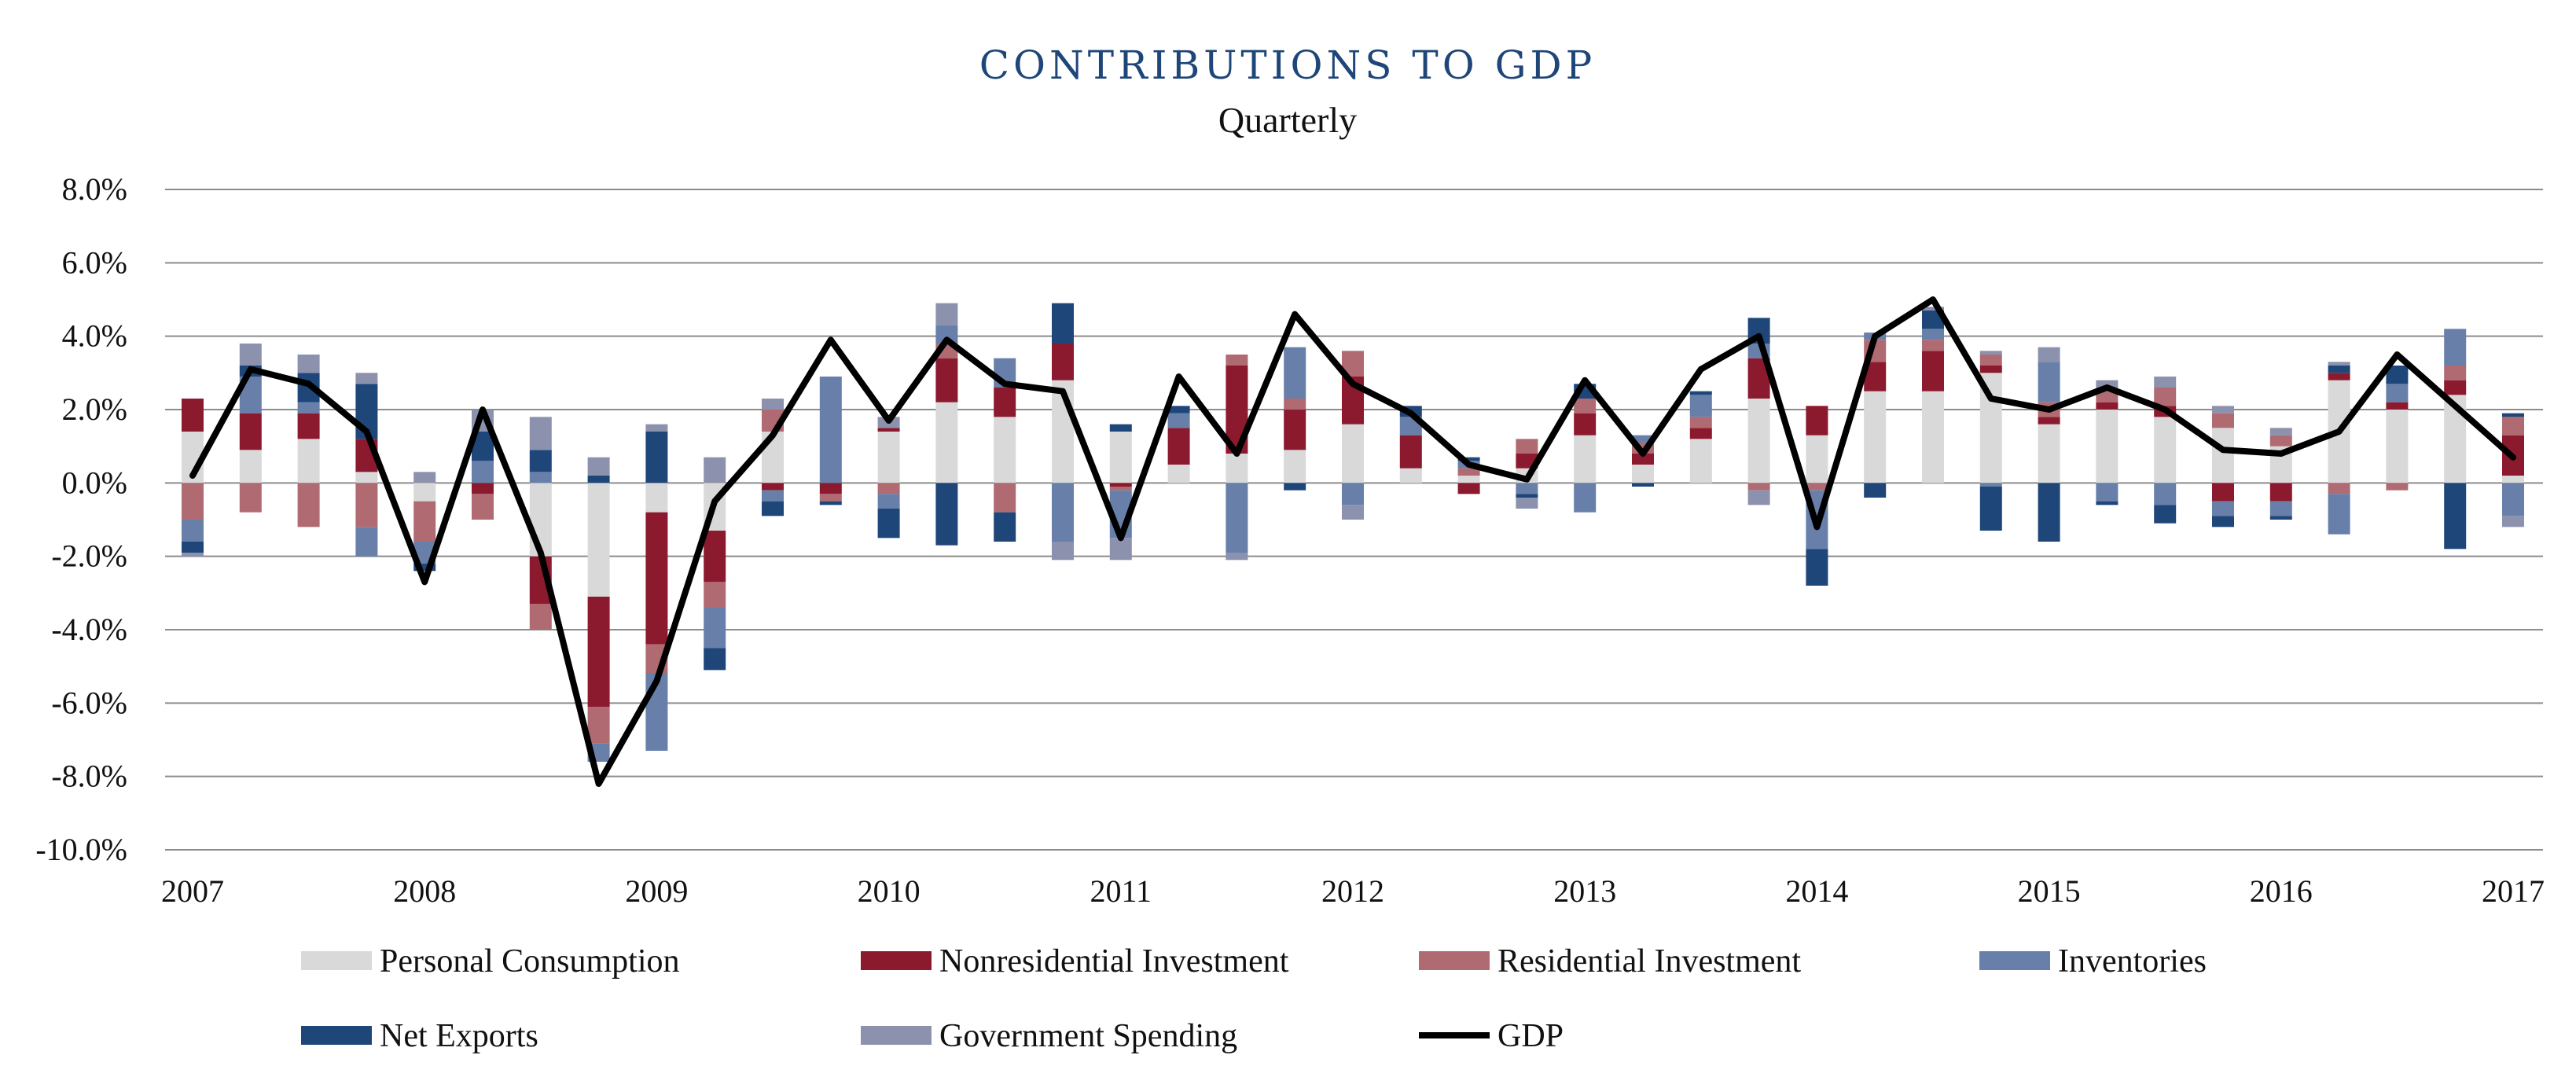 Image resolution: width=2576 pixels, height=1077 pixels. Describe the element at coordinates (1114, 961) in the screenshot. I see `legend-label-nonresidential-investment: Nonresidential Investment` at that location.